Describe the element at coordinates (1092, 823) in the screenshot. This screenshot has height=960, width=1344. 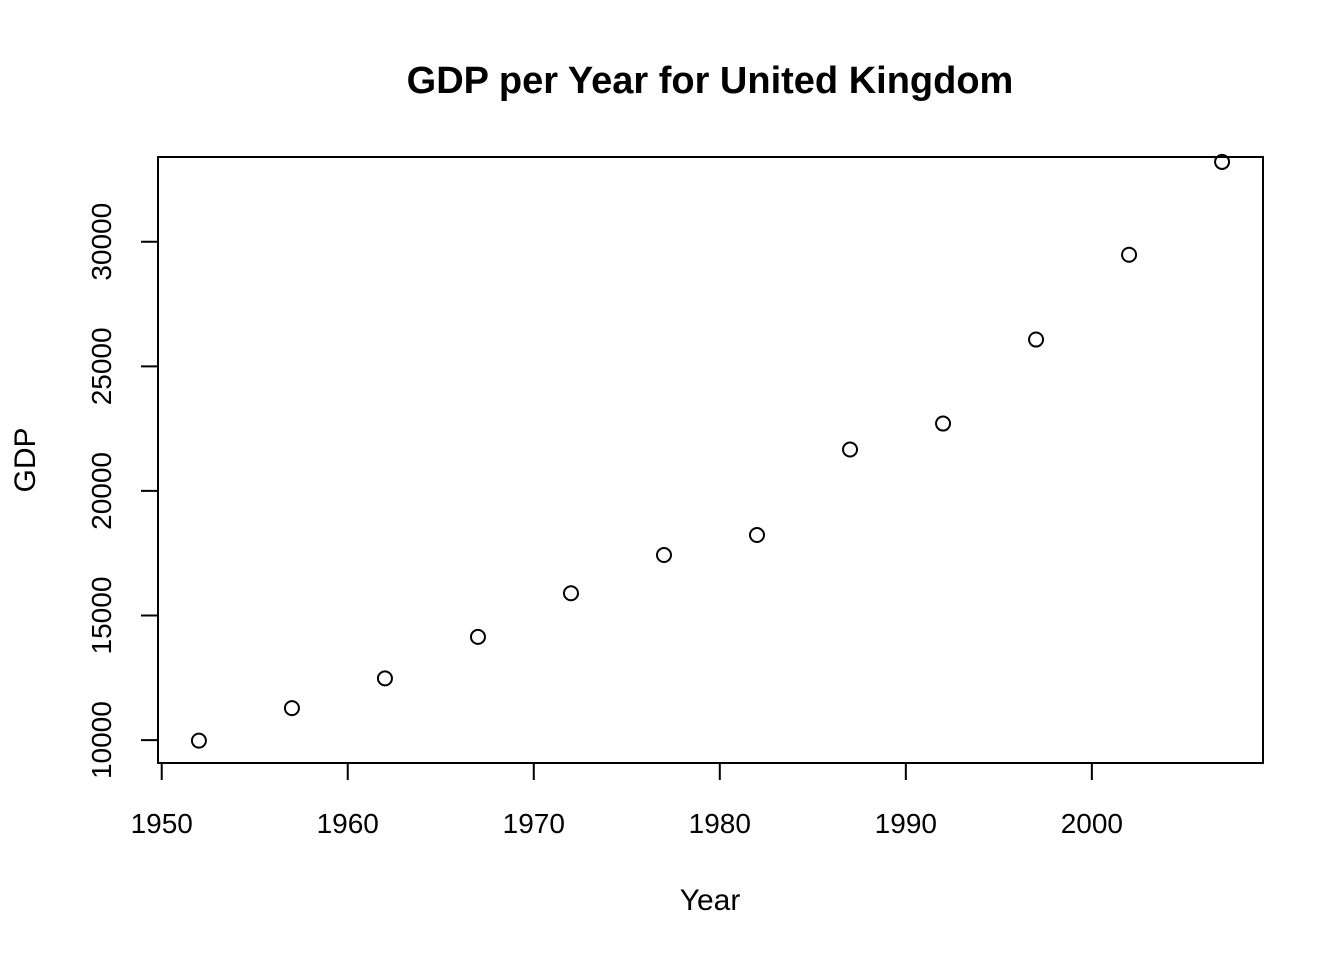
I see `x-tick-label: 2000` at that location.